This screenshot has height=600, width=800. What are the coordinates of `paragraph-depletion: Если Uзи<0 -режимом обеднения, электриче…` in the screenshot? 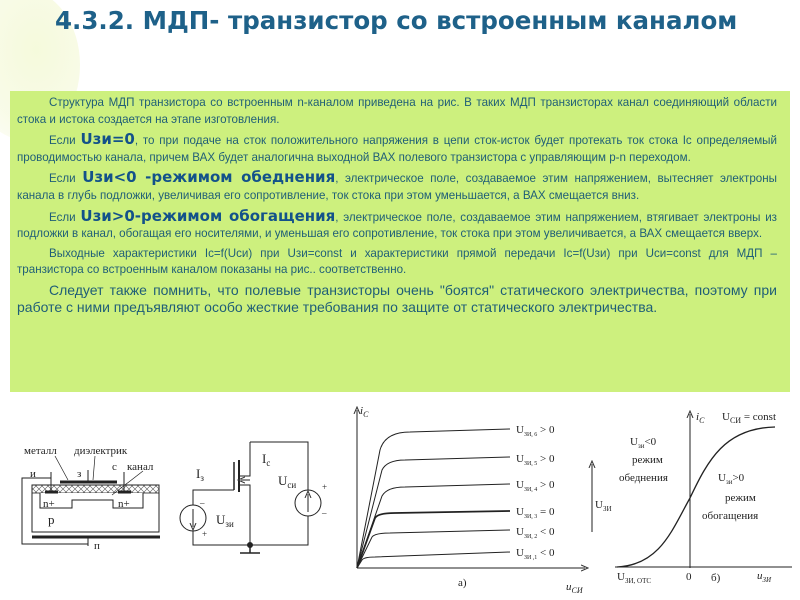 It's located at (397, 186).